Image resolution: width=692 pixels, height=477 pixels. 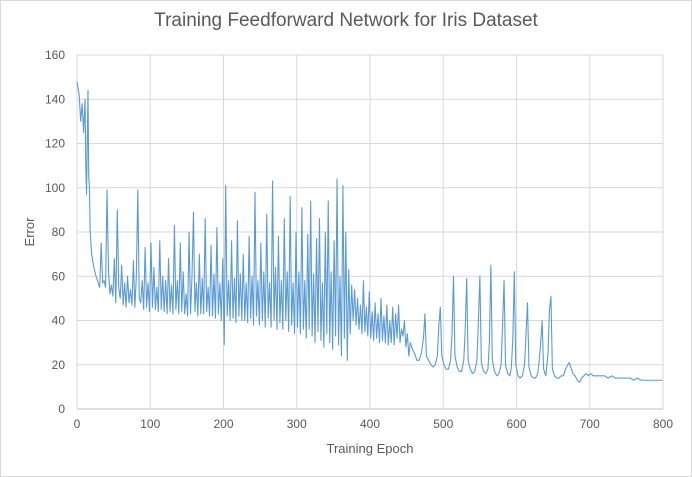 What do you see at coordinates (59, 232) in the screenshot?
I see `y-tick-label: 80` at bounding box center [59, 232].